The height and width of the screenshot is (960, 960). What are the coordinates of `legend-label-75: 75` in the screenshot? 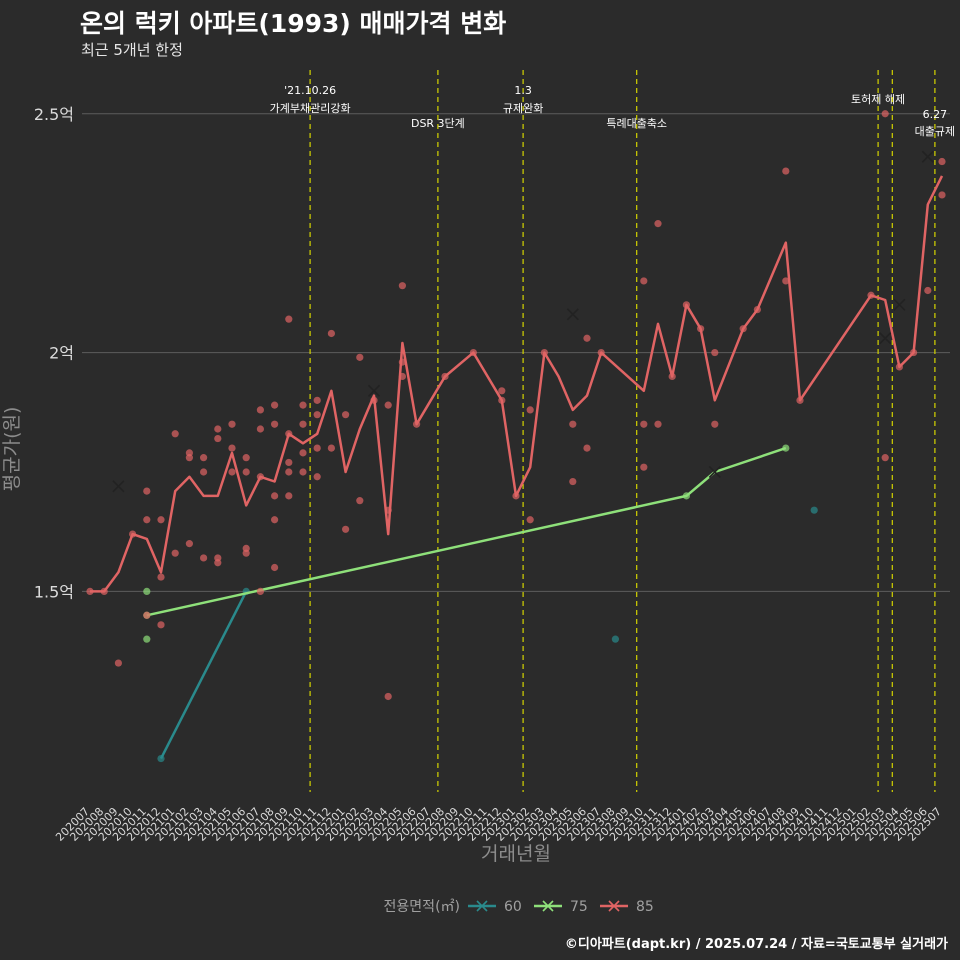 It's located at (579, 907).